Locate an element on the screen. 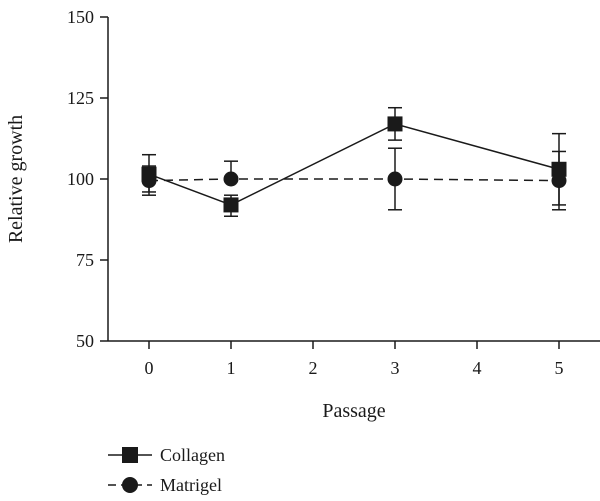  x-tick-label: 2 is located at coordinates (313, 368).